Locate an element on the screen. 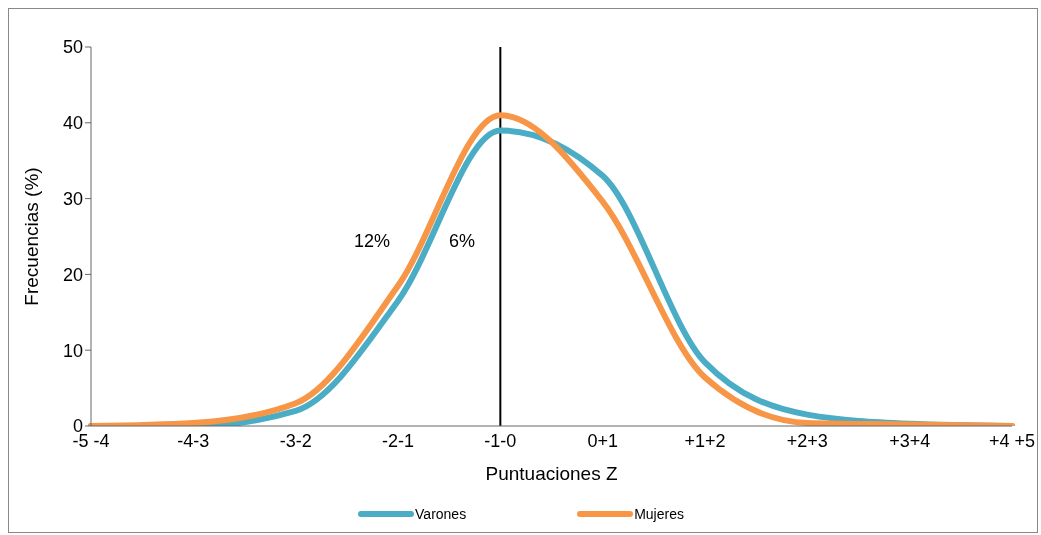 This screenshot has width=1041, height=535. x-tick-label: 0+1 is located at coordinates (602, 440).